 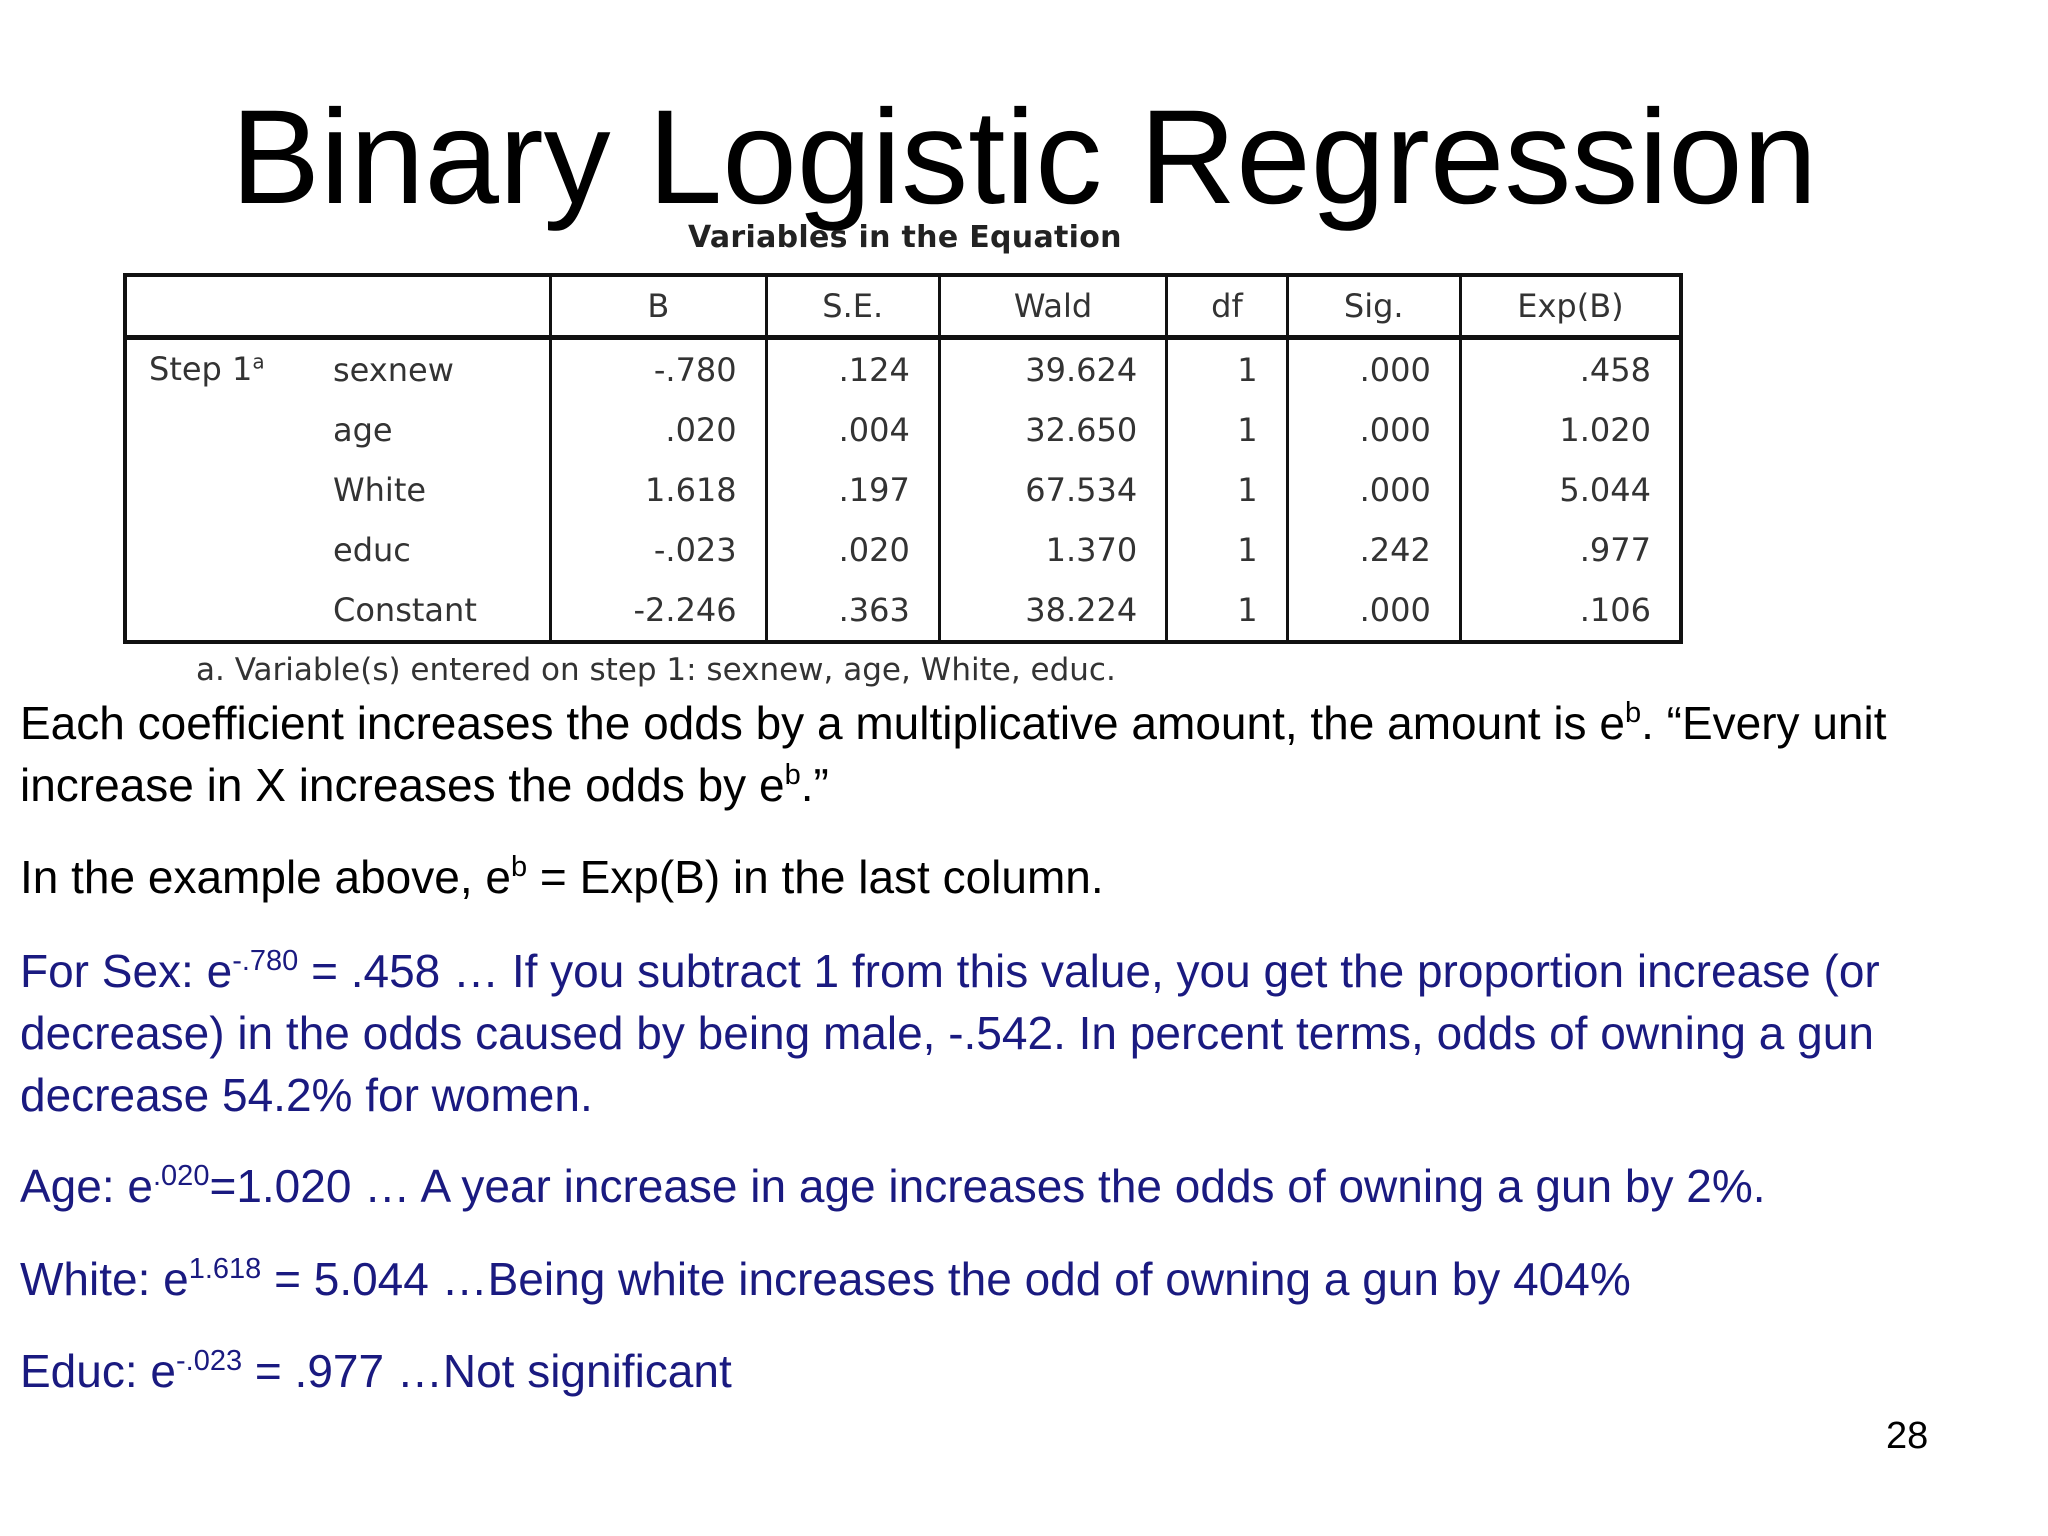 What do you see at coordinates (814, 785) in the screenshot?
I see `text-run: .”` at bounding box center [814, 785].